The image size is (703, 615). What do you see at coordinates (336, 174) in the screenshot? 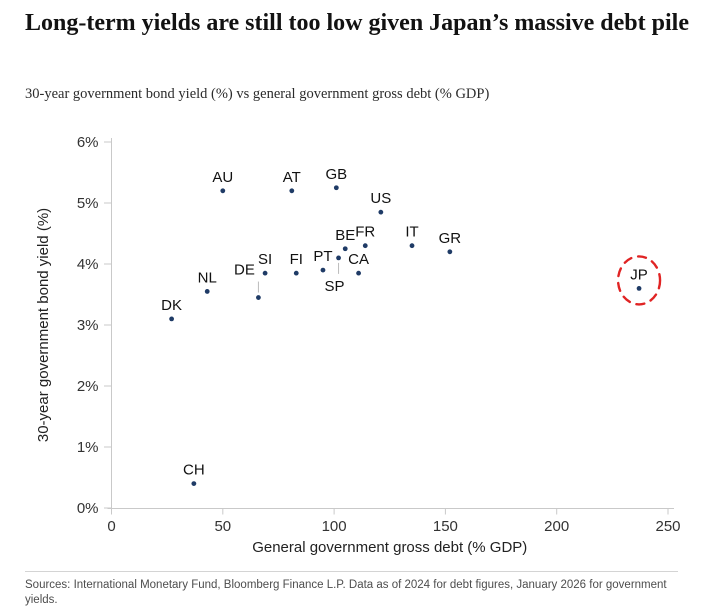
I see `point-label-GB: GB` at bounding box center [336, 174].